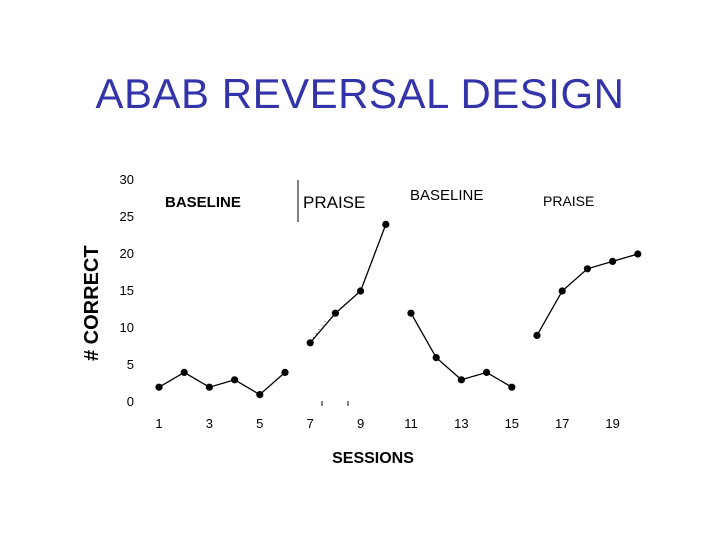 This screenshot has height=540, width=720. Describe the element at coordinates (203, 202) in the screenshot. I see `phase-label-baseline-1: BASELINE` at that location.